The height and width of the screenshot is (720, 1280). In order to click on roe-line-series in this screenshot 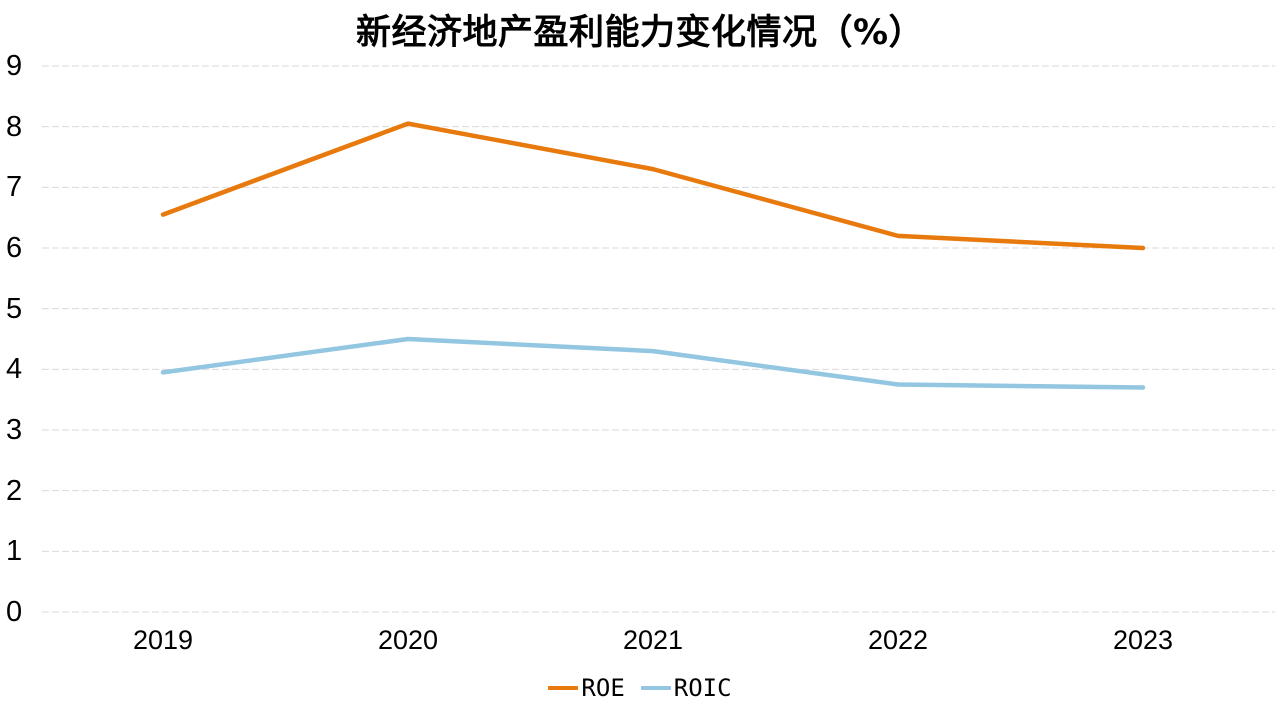, I will do `click(653, 186)`.